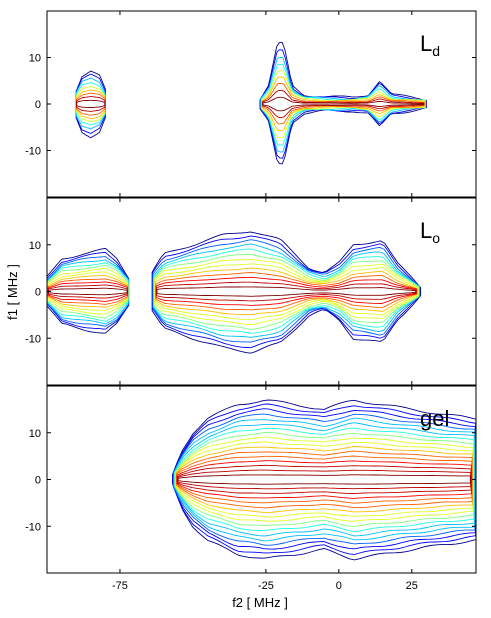 The image size is (491, 618). What do you see at coordinates (430, 232) in the screenshot?
I see `panel-label: Lo` at bounding box center [430, 232].